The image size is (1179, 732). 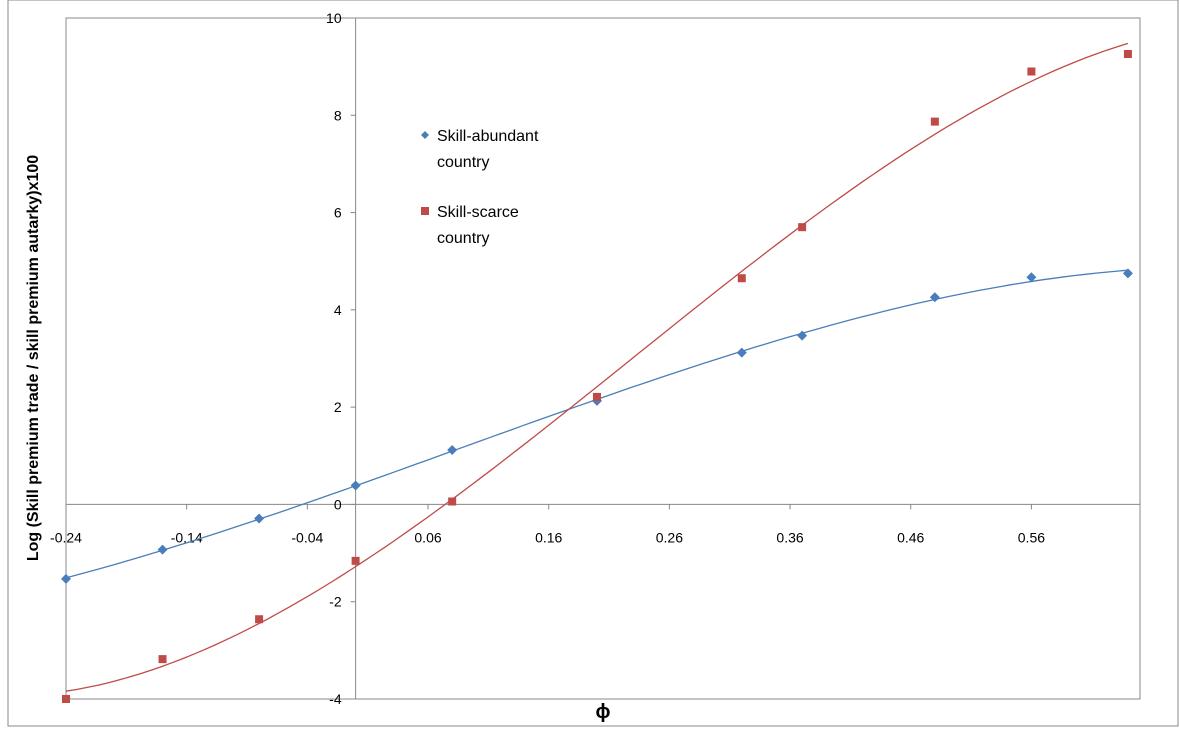 I want to click on y-tick-label: 4, so click(x=338, y=310).